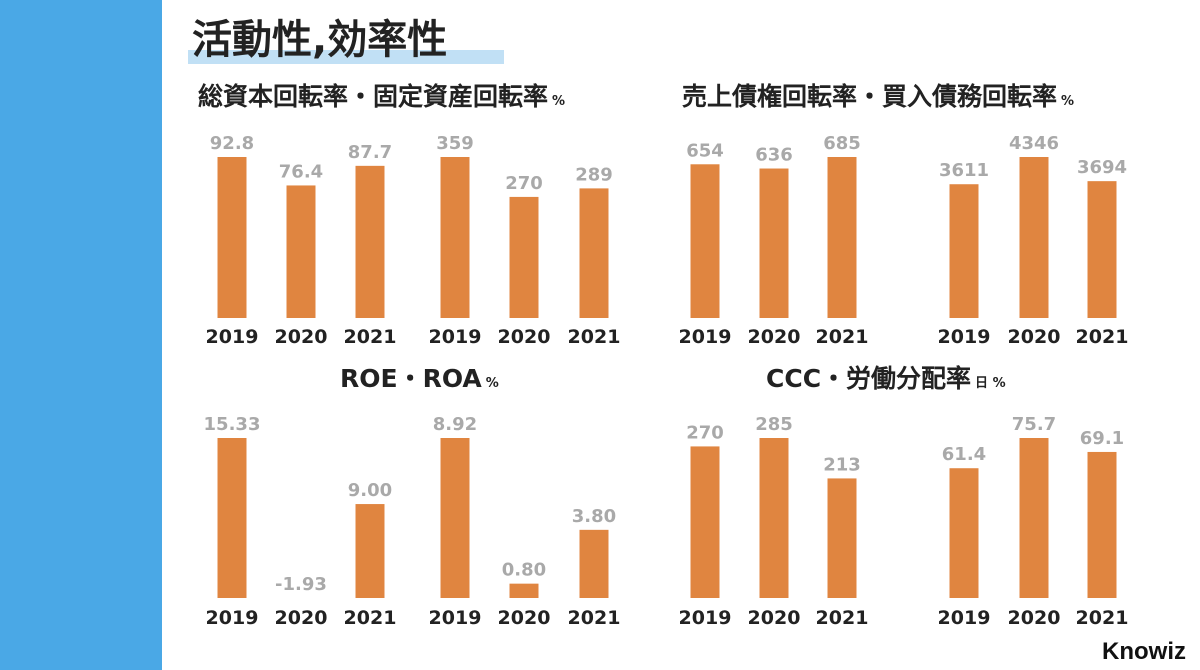 The image size is (1200, 670). I want to click on value-label: 289, so click(594, 174).